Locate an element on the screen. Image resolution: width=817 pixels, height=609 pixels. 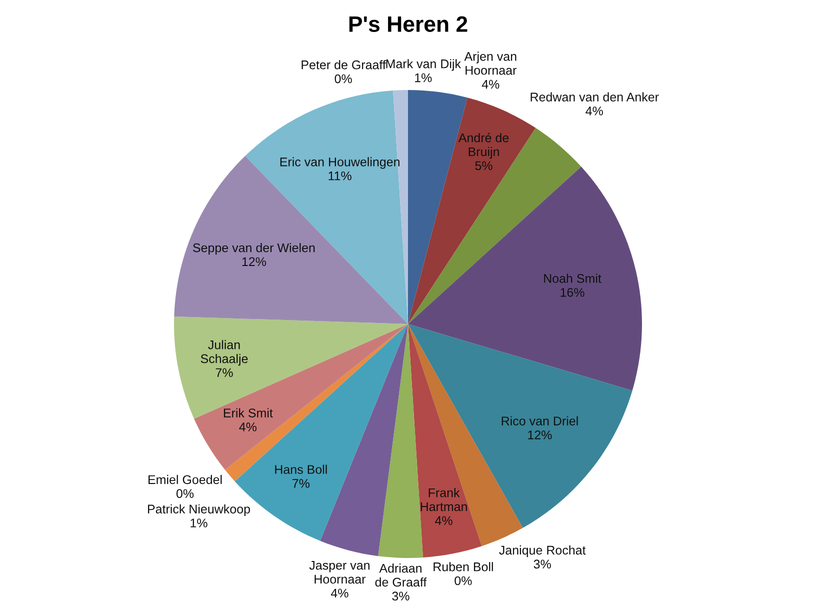
slice-label: Patrick Nieuwkoop is located at coordinates (199, 510).